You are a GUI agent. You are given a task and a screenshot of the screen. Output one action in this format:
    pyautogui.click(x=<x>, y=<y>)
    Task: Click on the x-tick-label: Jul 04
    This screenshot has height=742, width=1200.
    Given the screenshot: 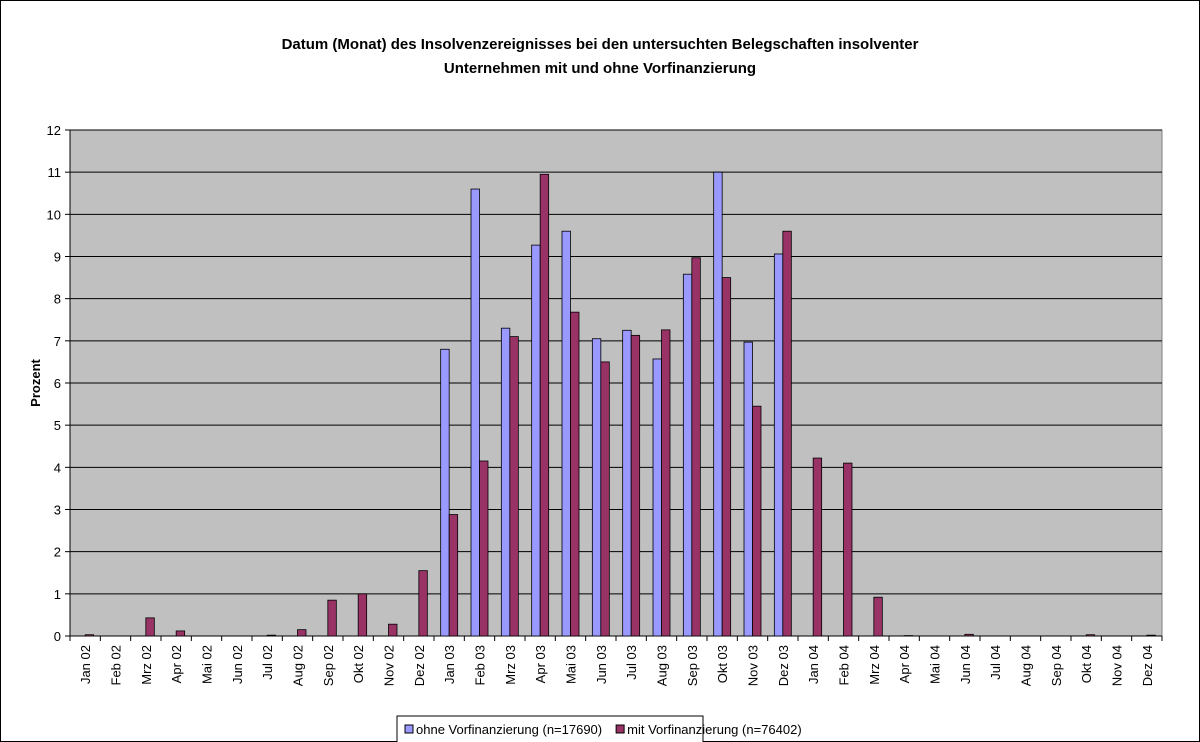 What is the action you would take?
    pyautogui.click(x=995, y=662)
    